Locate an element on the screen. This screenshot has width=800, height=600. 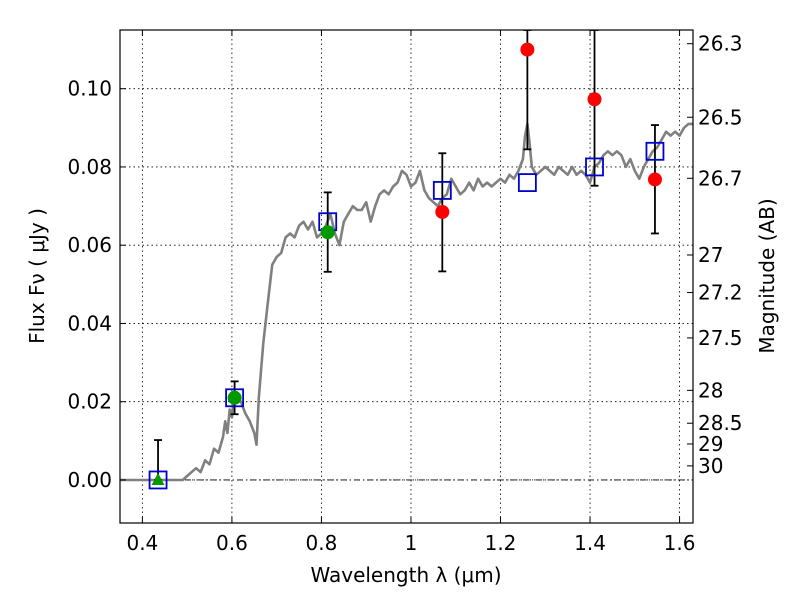
right-tick-label: 28 is located at coordinates (710, 390).